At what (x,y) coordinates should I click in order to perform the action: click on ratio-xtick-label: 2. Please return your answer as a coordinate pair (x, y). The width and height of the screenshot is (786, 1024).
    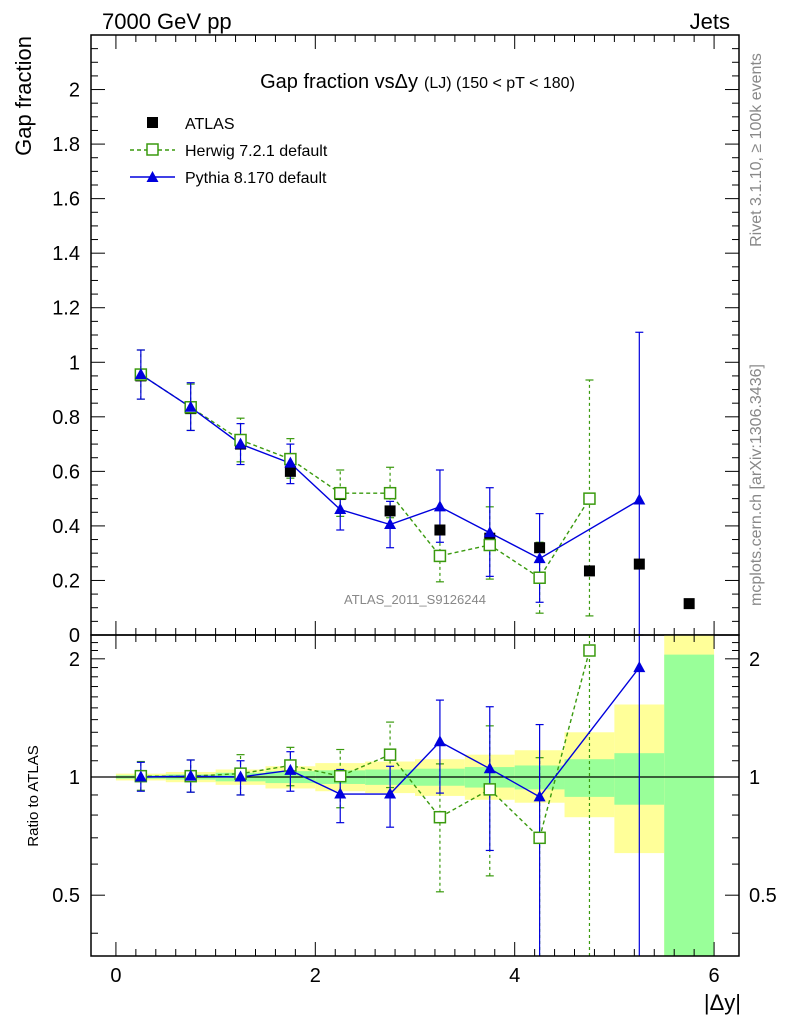
    Looking at the image, I should click on (315, 976).